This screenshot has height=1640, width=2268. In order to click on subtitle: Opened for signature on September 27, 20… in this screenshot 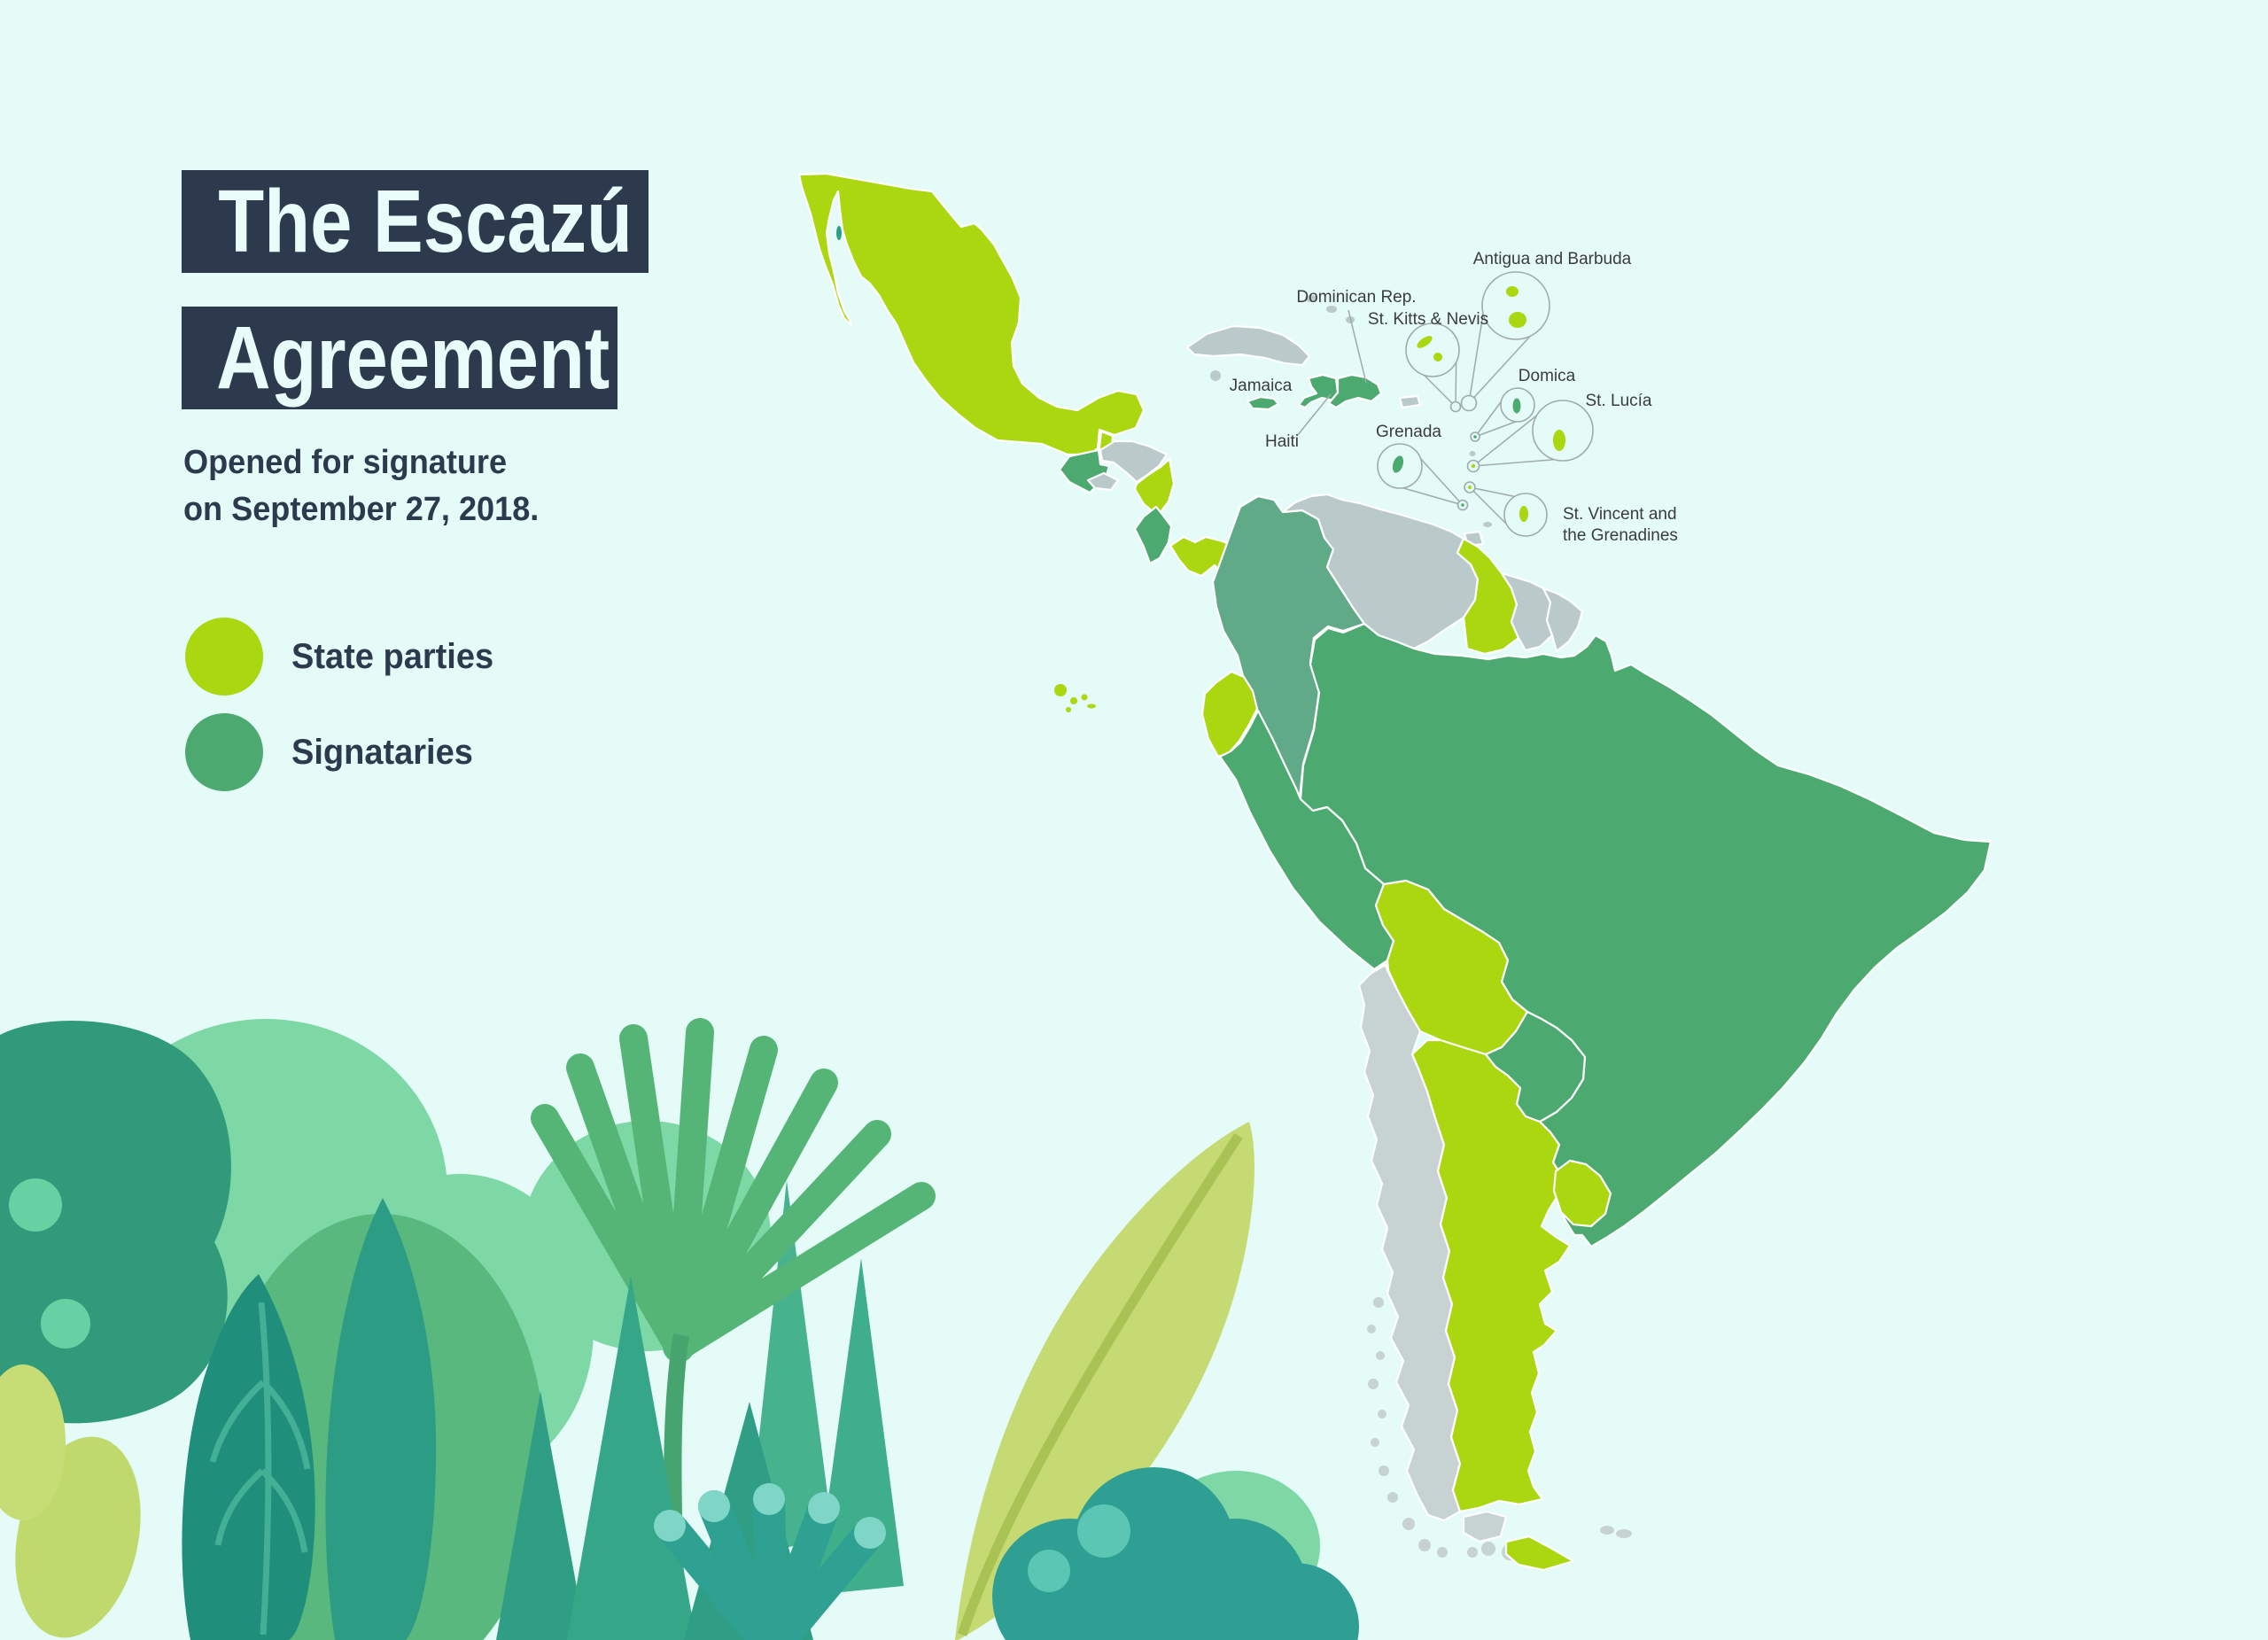, I will do `click(370, 486)`.